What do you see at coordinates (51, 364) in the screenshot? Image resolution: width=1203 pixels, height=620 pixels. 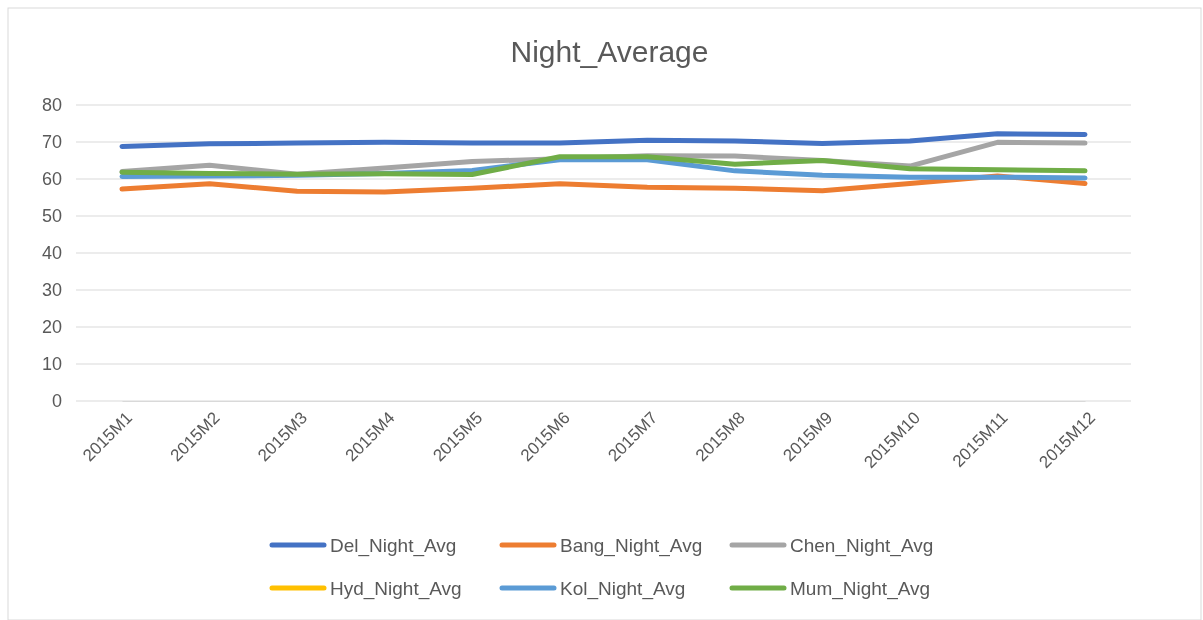 I see `y-tick-label: 10` at bounding box center [51, 364].